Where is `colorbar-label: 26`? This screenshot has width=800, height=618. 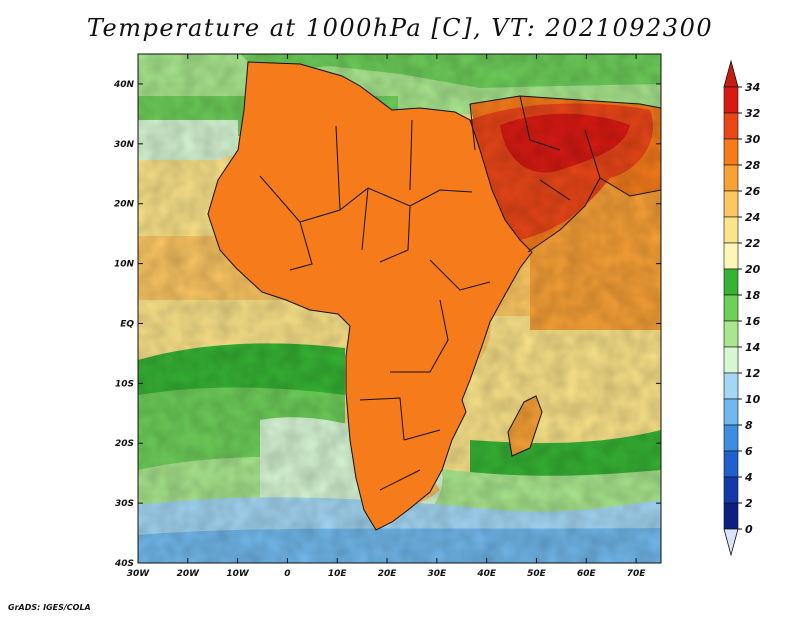
colorbar-label: 26 is located at coordinates (753, 191).